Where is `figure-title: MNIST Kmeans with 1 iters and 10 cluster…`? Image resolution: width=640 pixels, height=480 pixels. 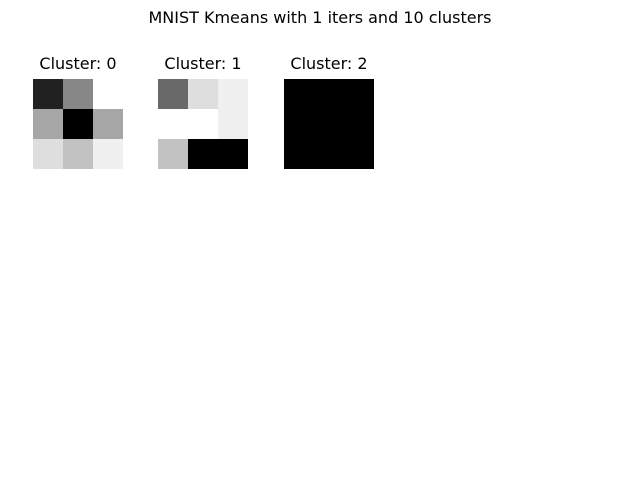 figure-title: MNIST Kmeans with 1 iters and 10 cluster… is located at coordinates (320, 17).